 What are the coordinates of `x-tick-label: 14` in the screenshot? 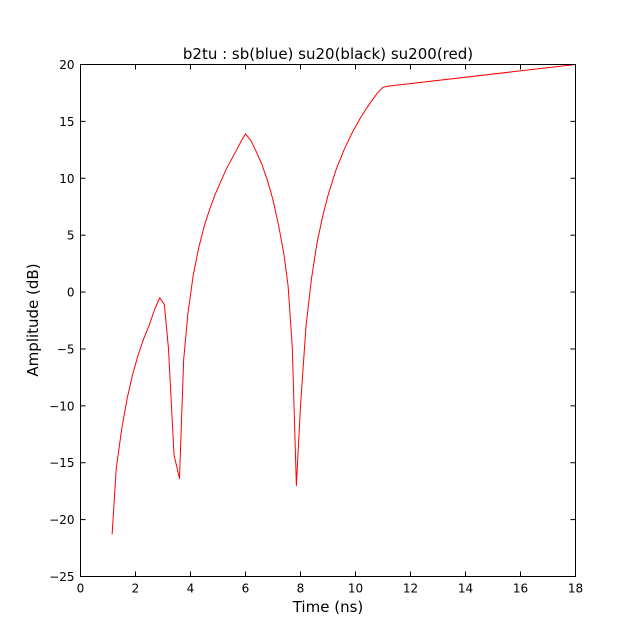 It's located at (465, 589).